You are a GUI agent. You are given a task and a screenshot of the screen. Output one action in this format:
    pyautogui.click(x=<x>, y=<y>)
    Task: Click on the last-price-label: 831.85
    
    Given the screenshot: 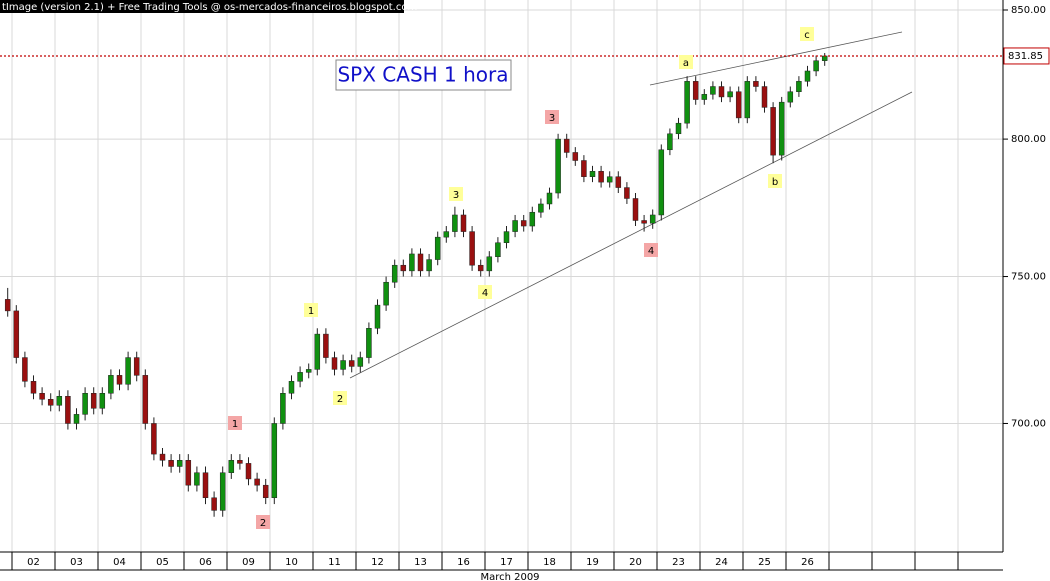 What is the action you would take?
    pyautogui.click(x=1025, y=56)
    